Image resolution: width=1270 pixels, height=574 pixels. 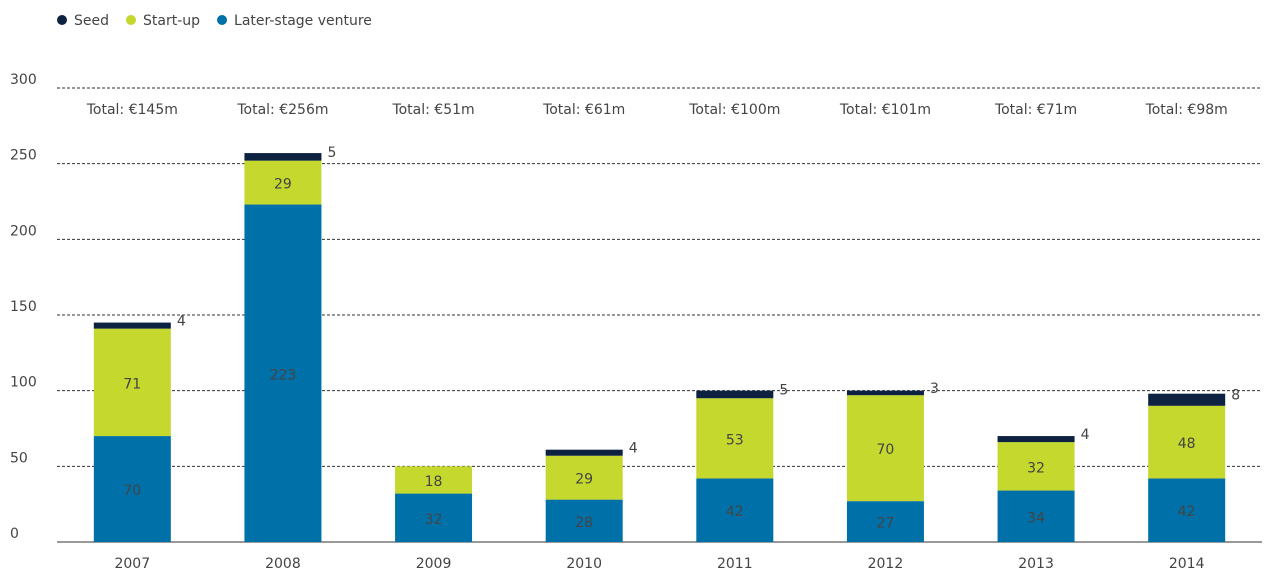 What do you see at coordinates (1235, 396) in the screenshot?
I see `value-label: 8` at bounding box center [1235, 396].